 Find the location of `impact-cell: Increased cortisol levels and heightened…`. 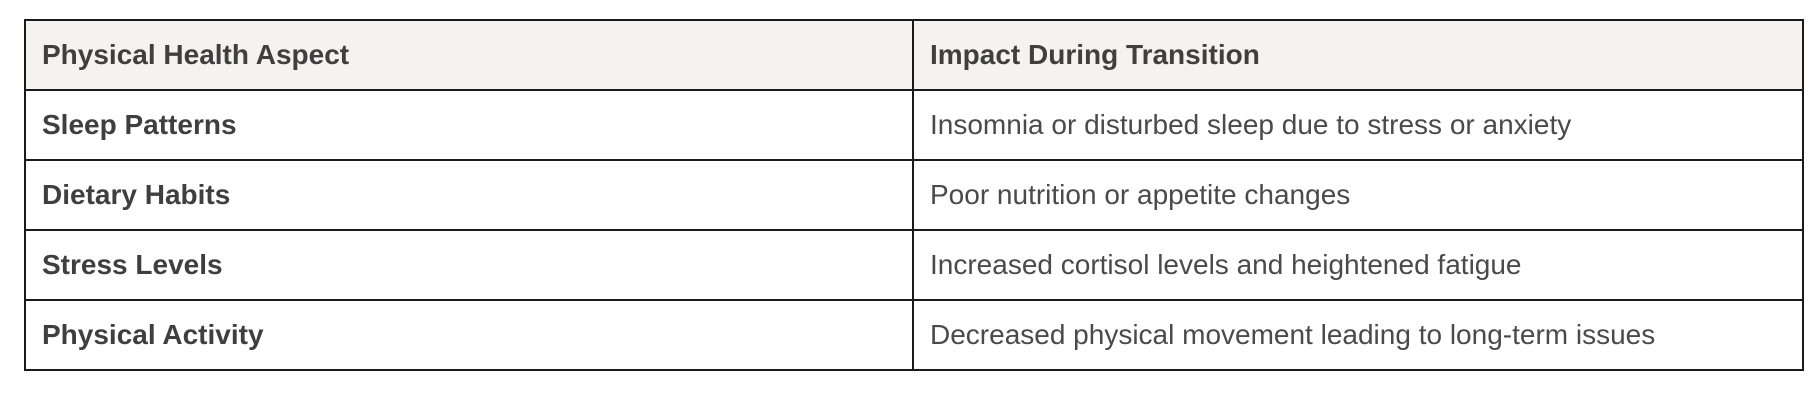

impact-cell: Increased cortisol levels and heightened… is located at coordinates (1358, 265).